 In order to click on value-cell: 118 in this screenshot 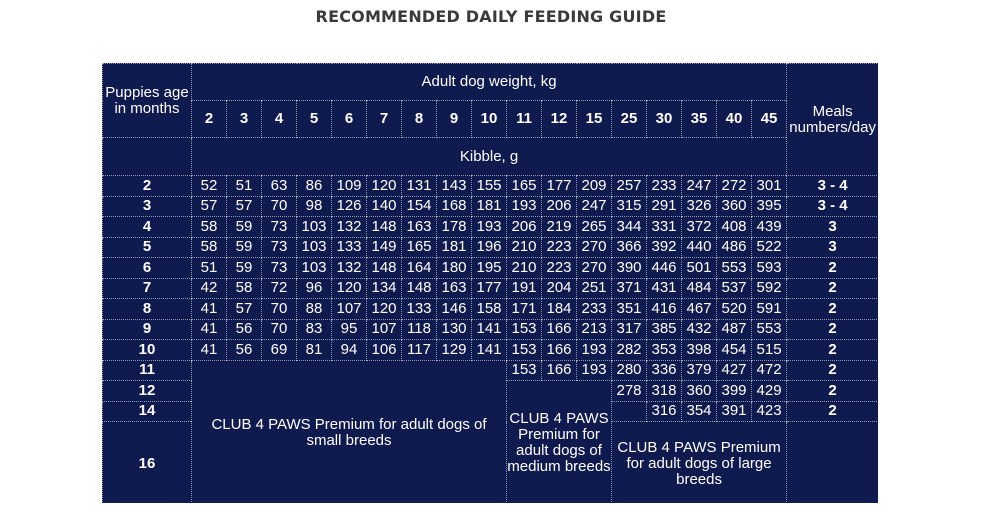, I will do `click(419, 329)`.